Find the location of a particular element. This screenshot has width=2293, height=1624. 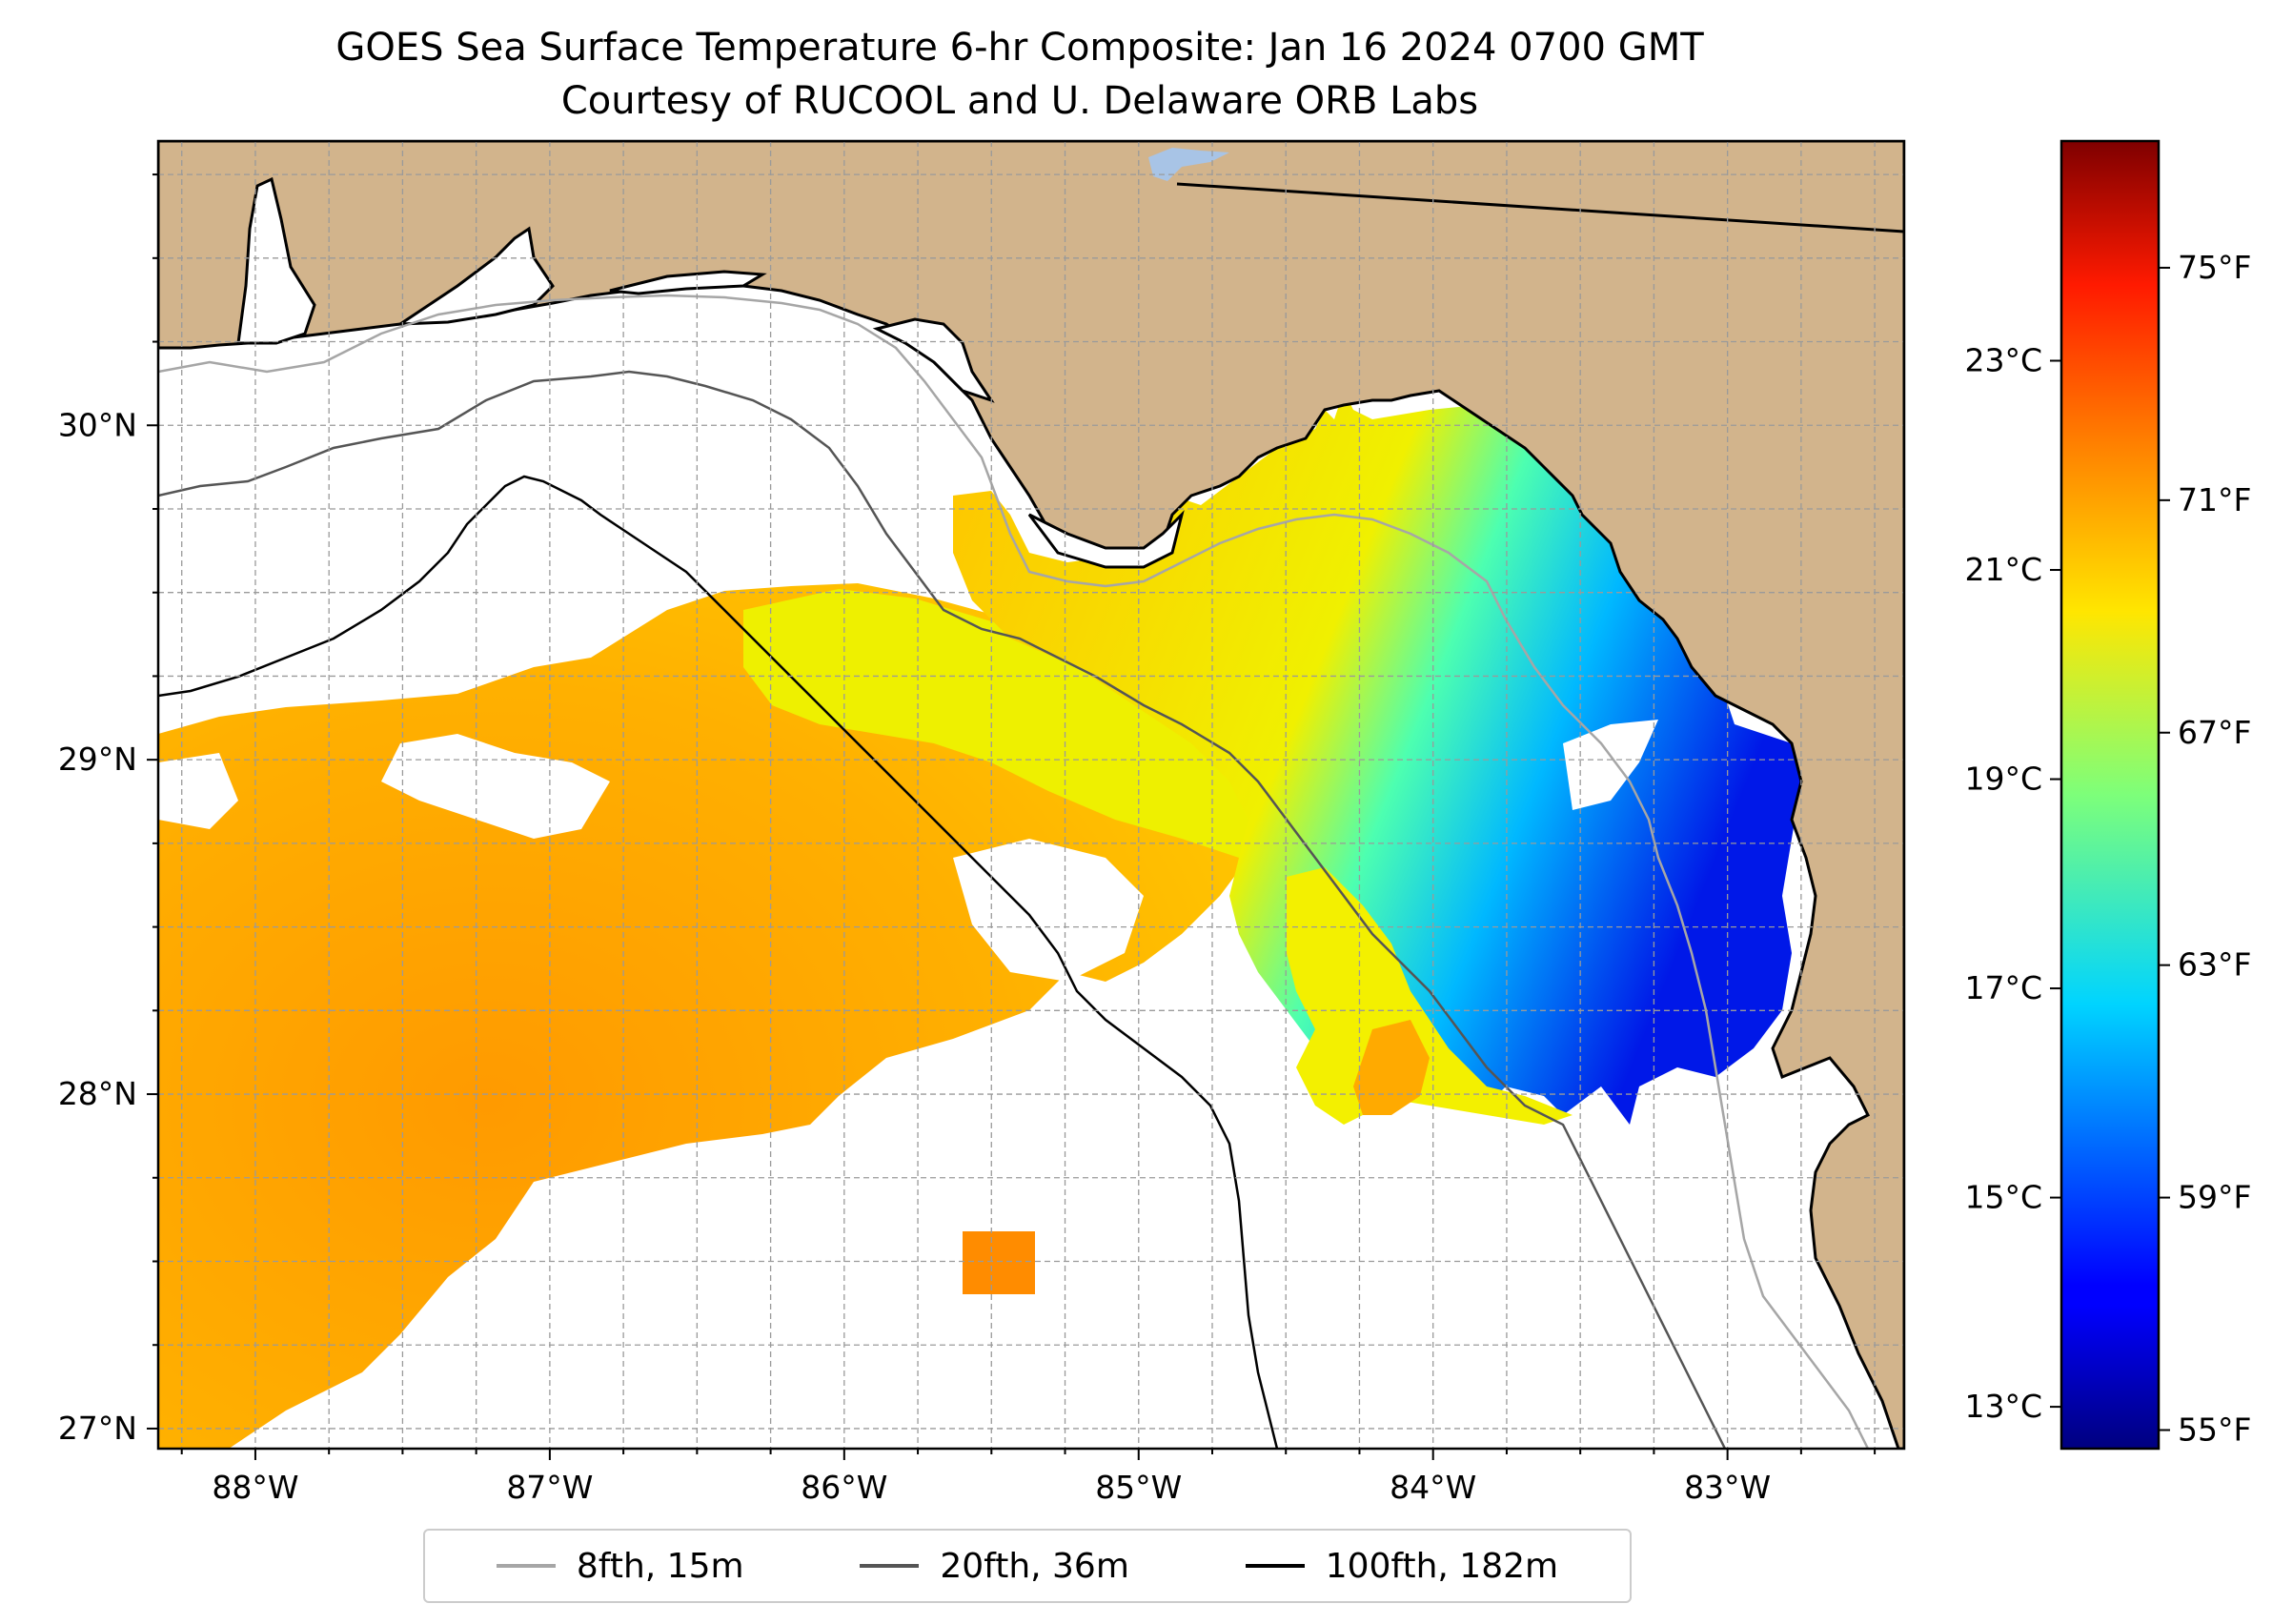

lat-tick-label: 28°N is located at coordinates (98, 1093).